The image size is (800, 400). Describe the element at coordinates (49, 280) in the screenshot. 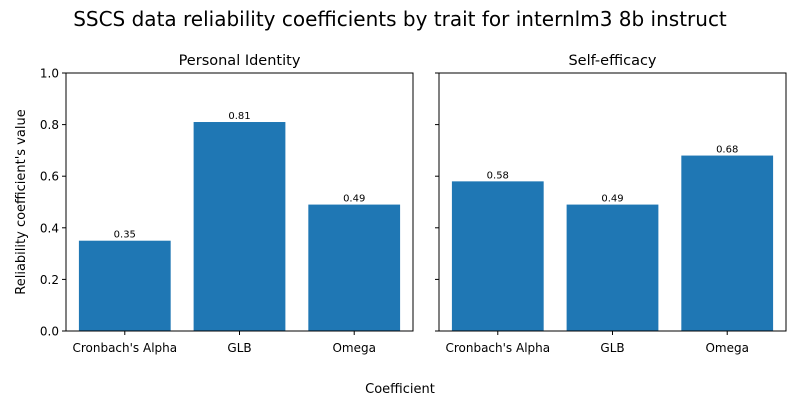

I see `y-tick-label: 0.2` at that location.